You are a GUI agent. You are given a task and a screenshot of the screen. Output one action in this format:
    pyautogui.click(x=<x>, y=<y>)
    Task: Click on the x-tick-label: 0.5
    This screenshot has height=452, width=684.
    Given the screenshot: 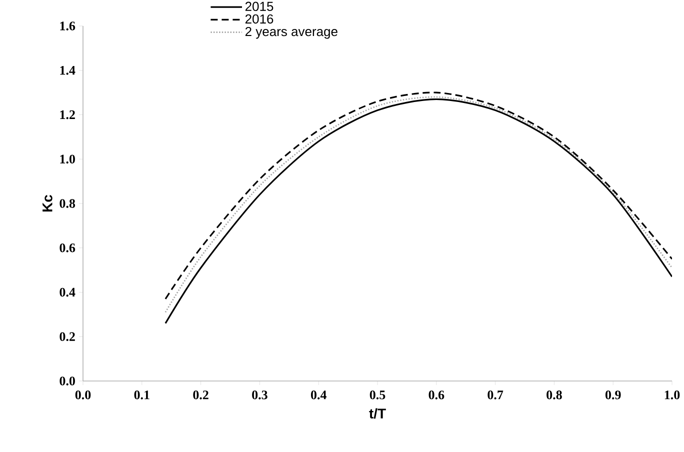 What is the action you would take?
    pyautogui.click(x=378, y=395)
    